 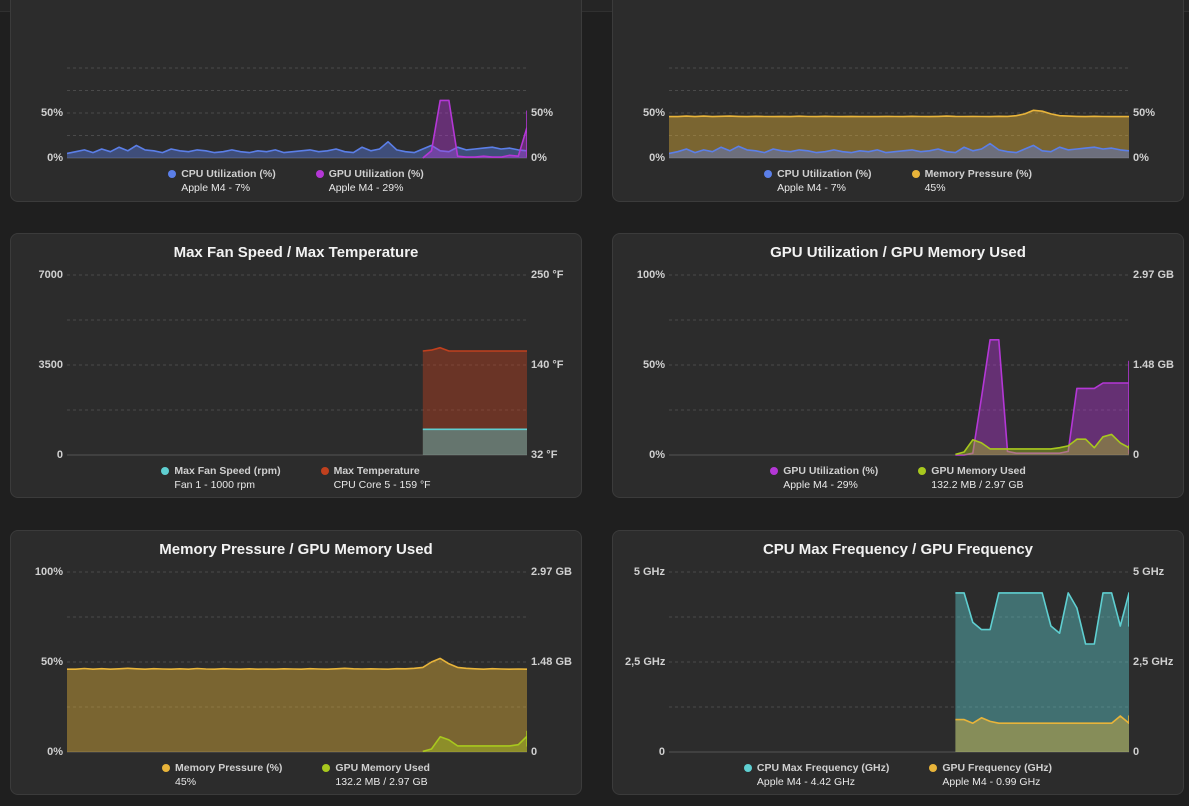 I want to click on legend-value: Fan 1 - 1000 rpm, so click(x=214, y=485).